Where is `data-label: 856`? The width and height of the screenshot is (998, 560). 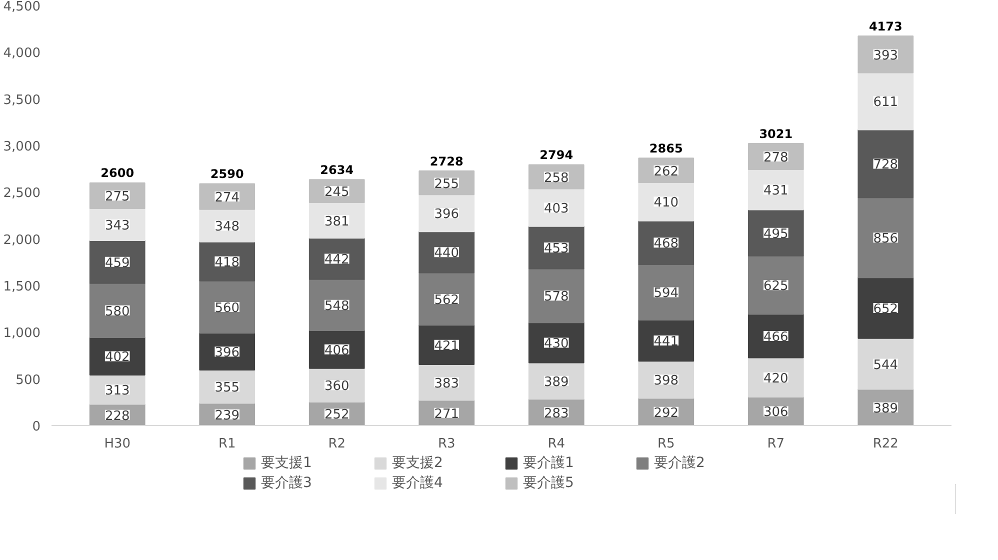
data-label: 856 is located at coordinates (885, 239).